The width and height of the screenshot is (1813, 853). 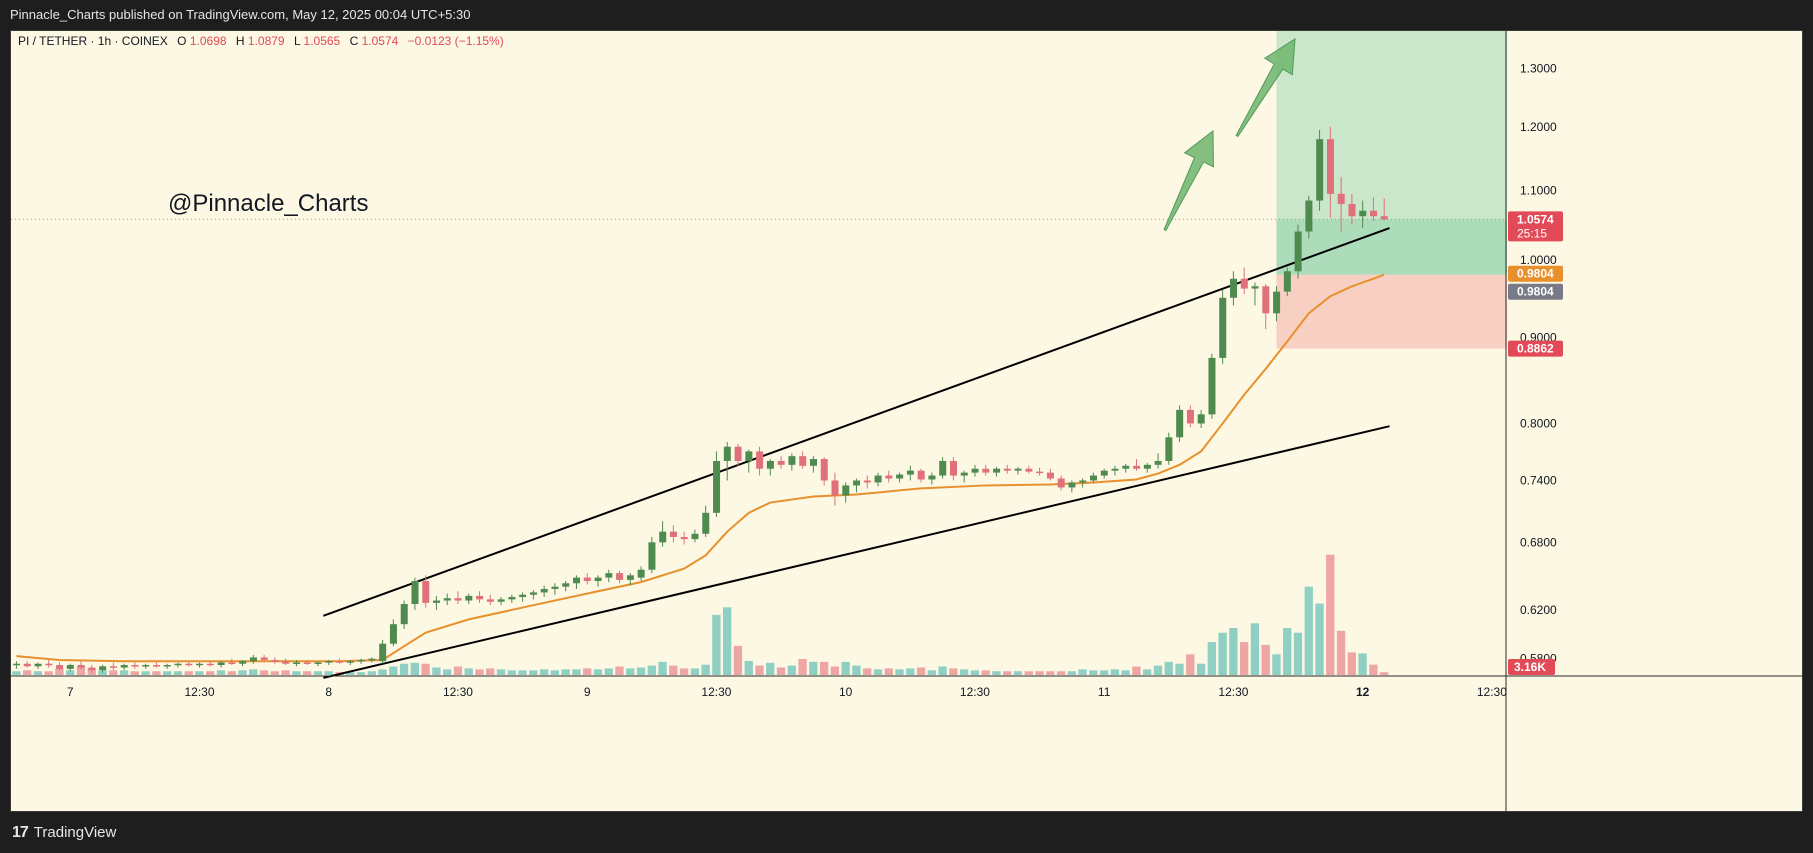 What do you see at coordinates (1265, 88) in the screenshot?
I see `projection-arrow-icon` at bounding box center [1265, 88].